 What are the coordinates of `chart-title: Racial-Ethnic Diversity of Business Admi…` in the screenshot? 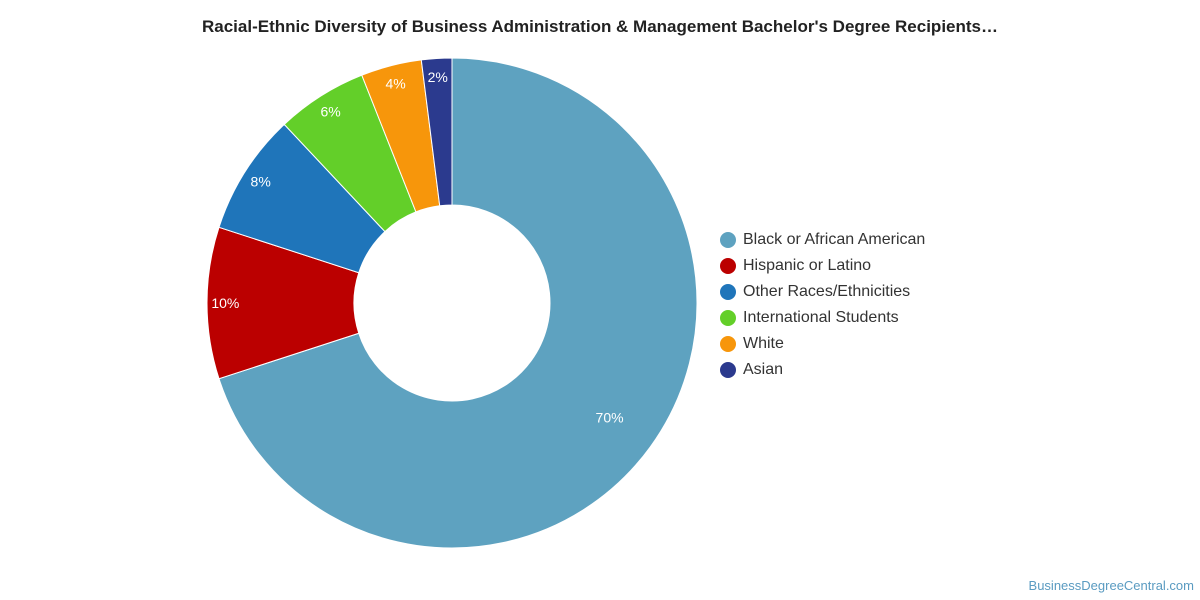 It's located at (599, 26).